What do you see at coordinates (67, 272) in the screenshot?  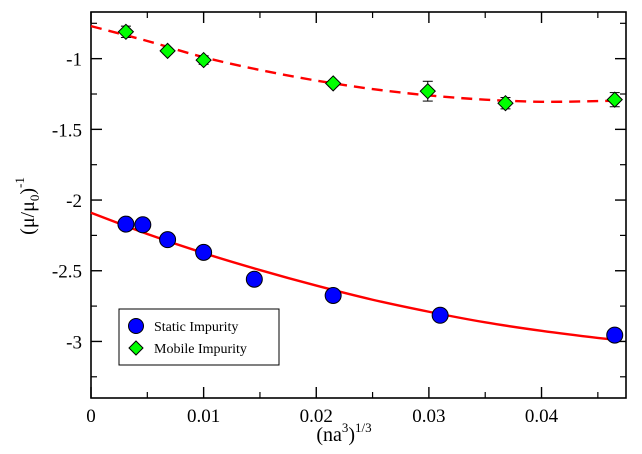 I see `y-tick-label: -2.5` at bounding box center [67, 272].